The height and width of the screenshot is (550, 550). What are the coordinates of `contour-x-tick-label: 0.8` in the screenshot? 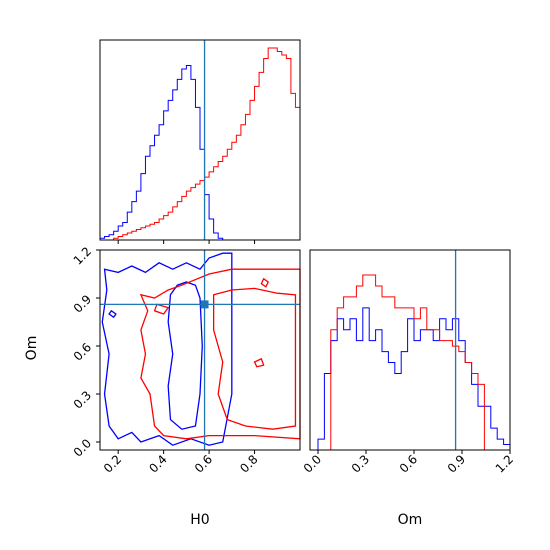 It's located at (248, 463).